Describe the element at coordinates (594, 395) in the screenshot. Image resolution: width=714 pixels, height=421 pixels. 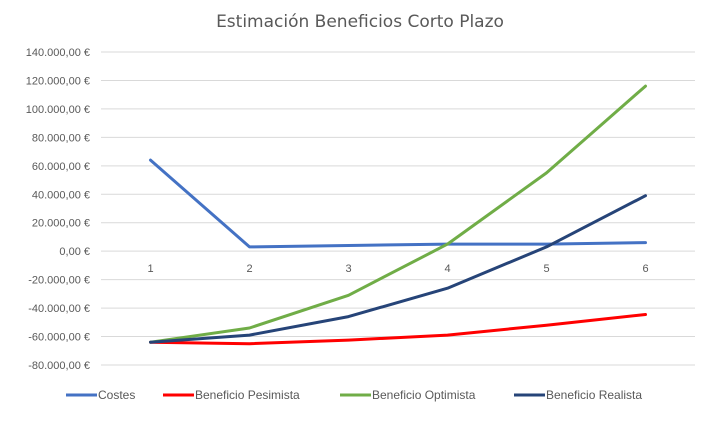
I see `legend-label-beneficio-realista: Beneficio Realista` at that location.